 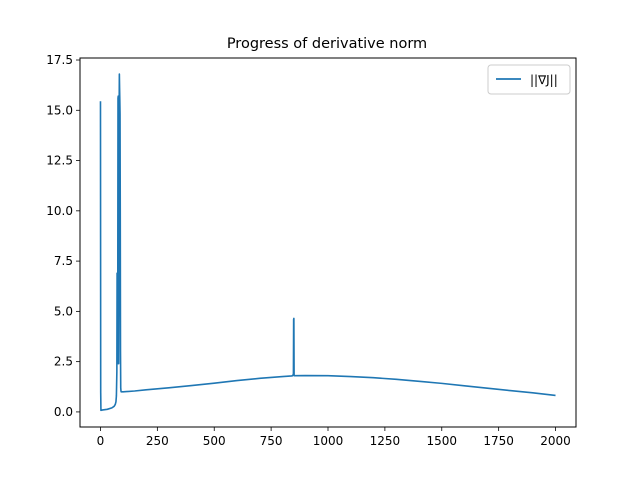 What do you see at coordinates (63, 412) in the screenshot?
I see `y-tick-label: 0.0` at bounding box center [63, 412].